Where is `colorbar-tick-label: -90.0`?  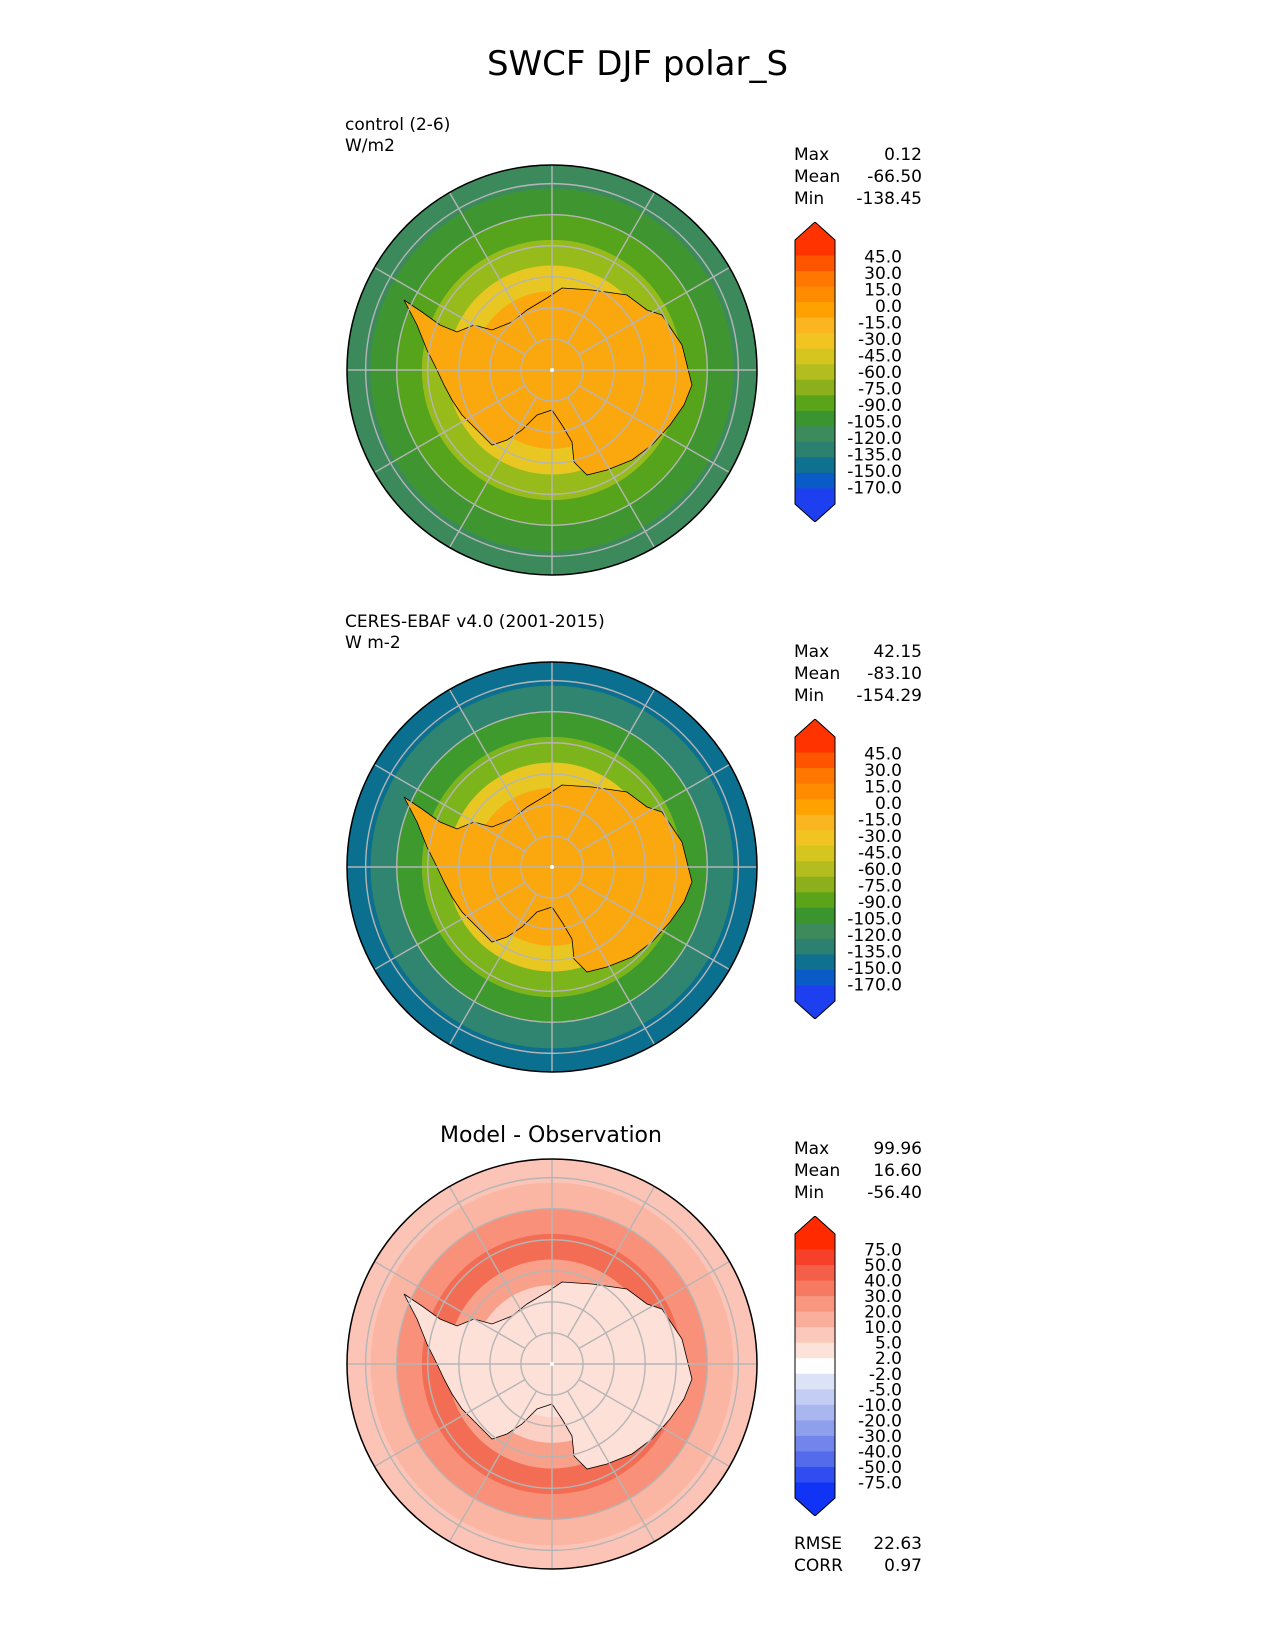
colorbar-tick-label: -90.0 is located at coordinates (880, 406).